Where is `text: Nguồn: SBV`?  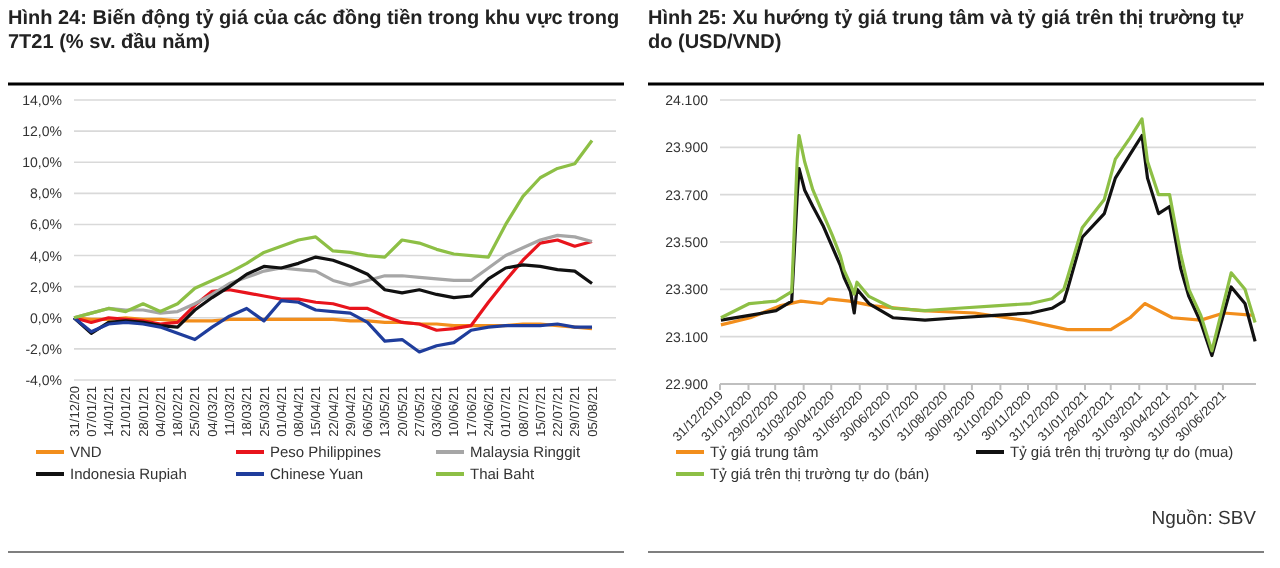
text: Nguồn: SBV is located at coordinates (1204, 519).